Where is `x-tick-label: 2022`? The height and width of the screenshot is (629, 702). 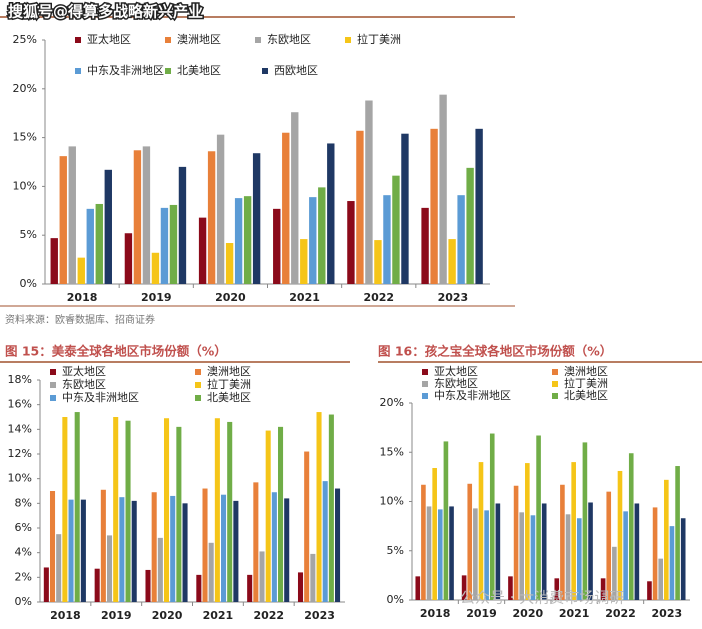 x-tick-label: 2022 is located at coordinates (378, 297).